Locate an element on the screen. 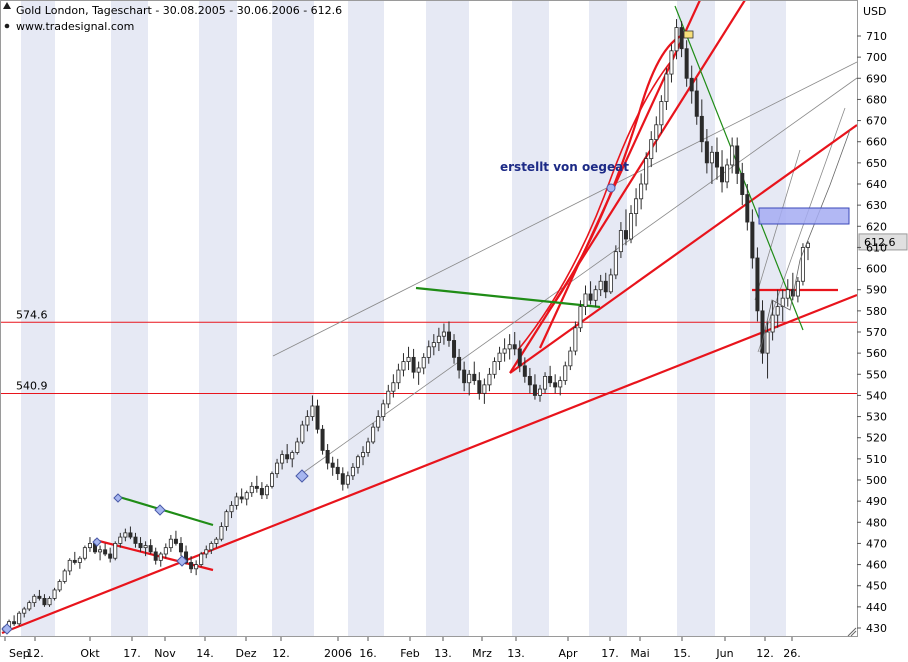 The image size is (908, 662). x-tick-label: 2006 is located at coordinates (338, 653).